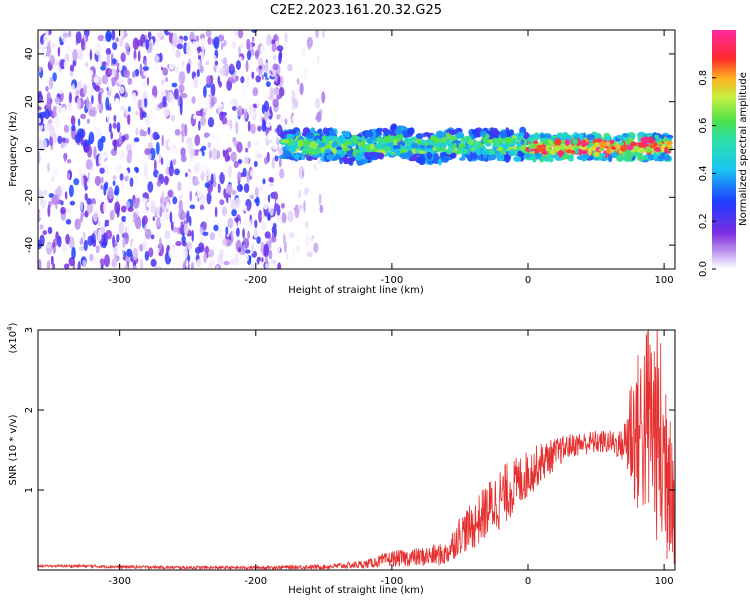 The image size is (750, 600). Describe the element at coordinates (392, 581) in the screenshot. I see `x-tick-label: -100` at that location.